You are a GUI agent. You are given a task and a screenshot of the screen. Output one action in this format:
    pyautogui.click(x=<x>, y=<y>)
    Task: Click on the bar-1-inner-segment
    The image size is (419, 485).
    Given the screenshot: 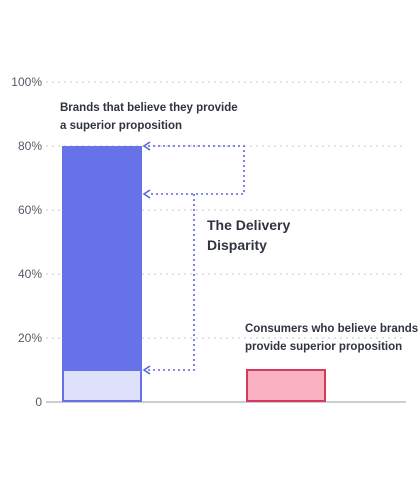 What is the action you would take?
    pyautogui.click(x=102, y=385)
    